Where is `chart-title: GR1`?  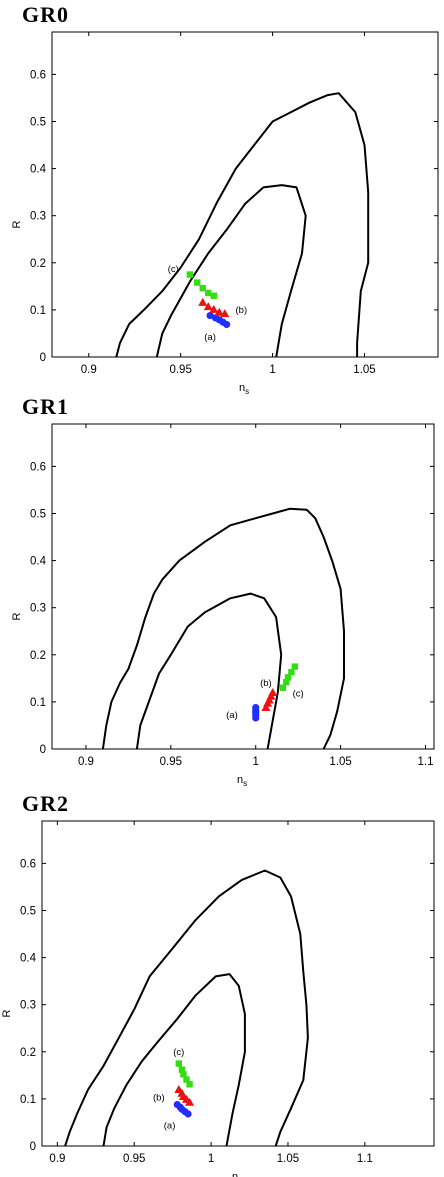
chart-title: GR1 is located at coordinates (45, 406).